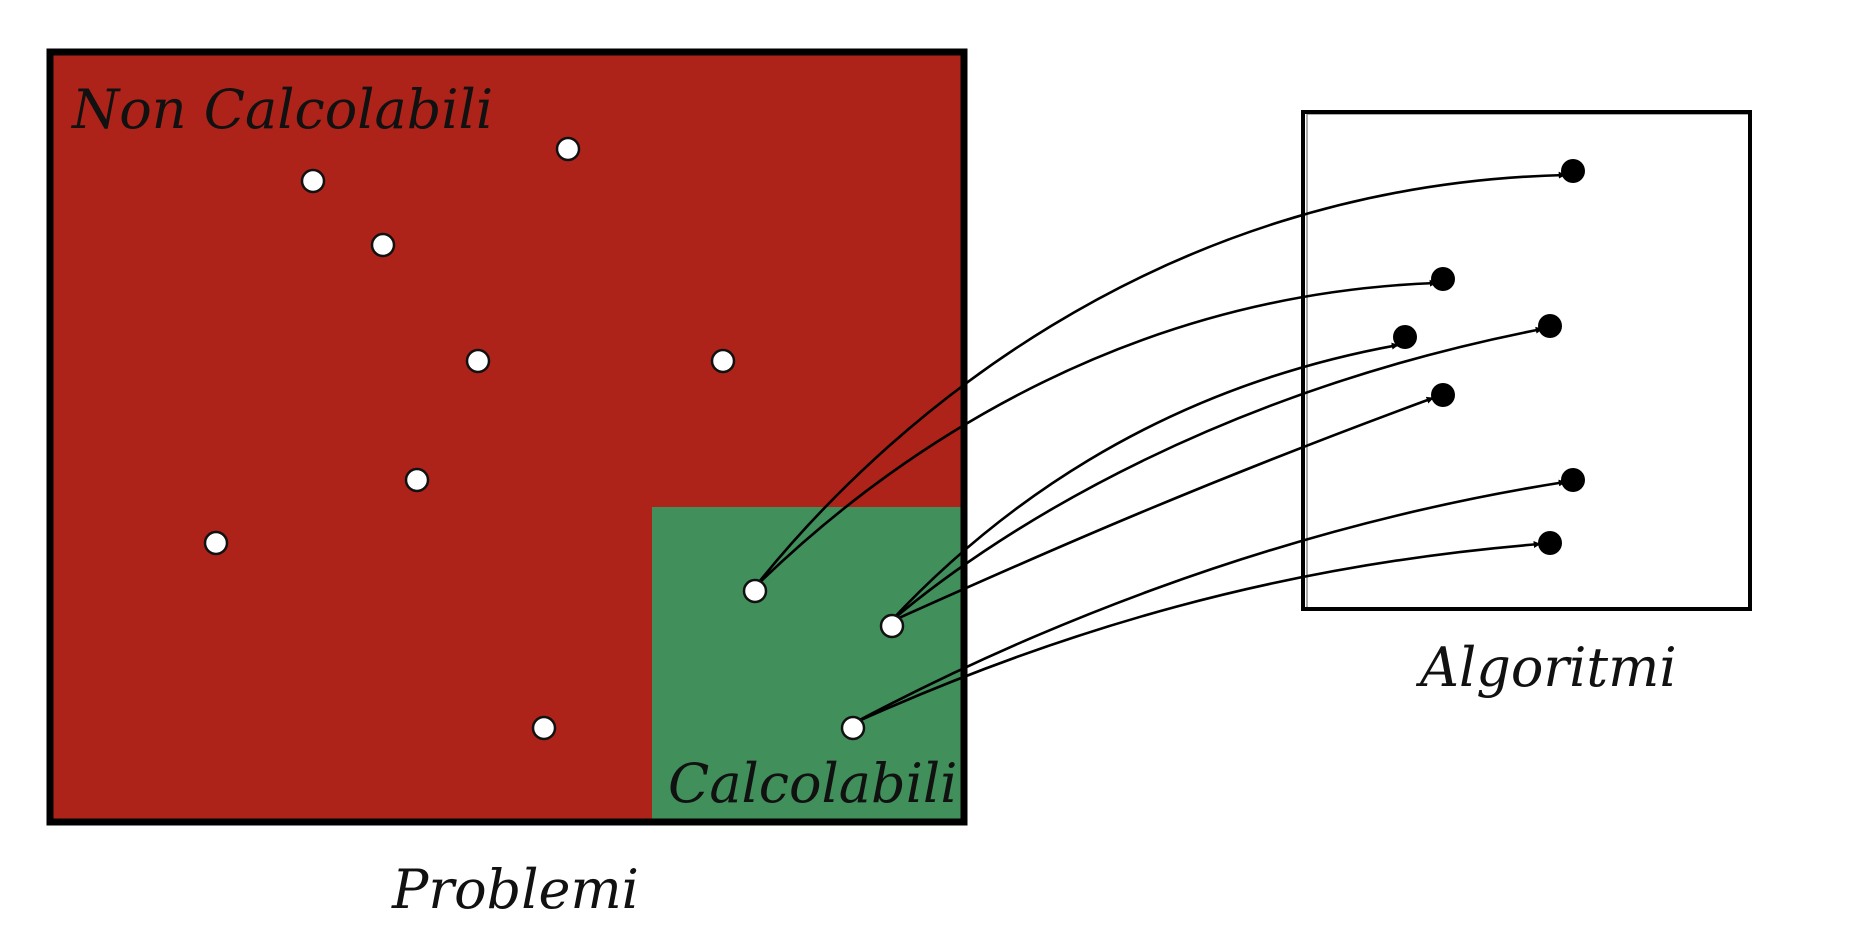 The image size is (1870, 934). What do you see at coordinates (812, 783) in the screenshot?
I see `computable-label: Calcolabili` at bounding box center [812, 783].